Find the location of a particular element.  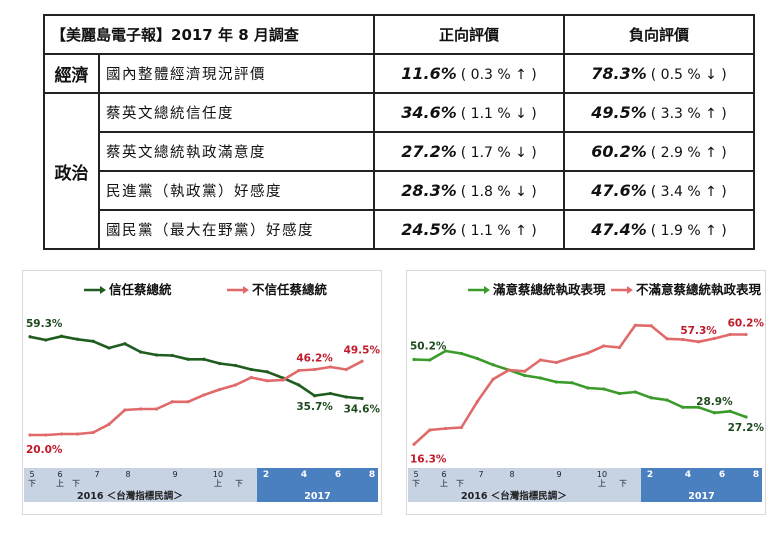

data-label: 35.7% is located at coordinates (314, 407).